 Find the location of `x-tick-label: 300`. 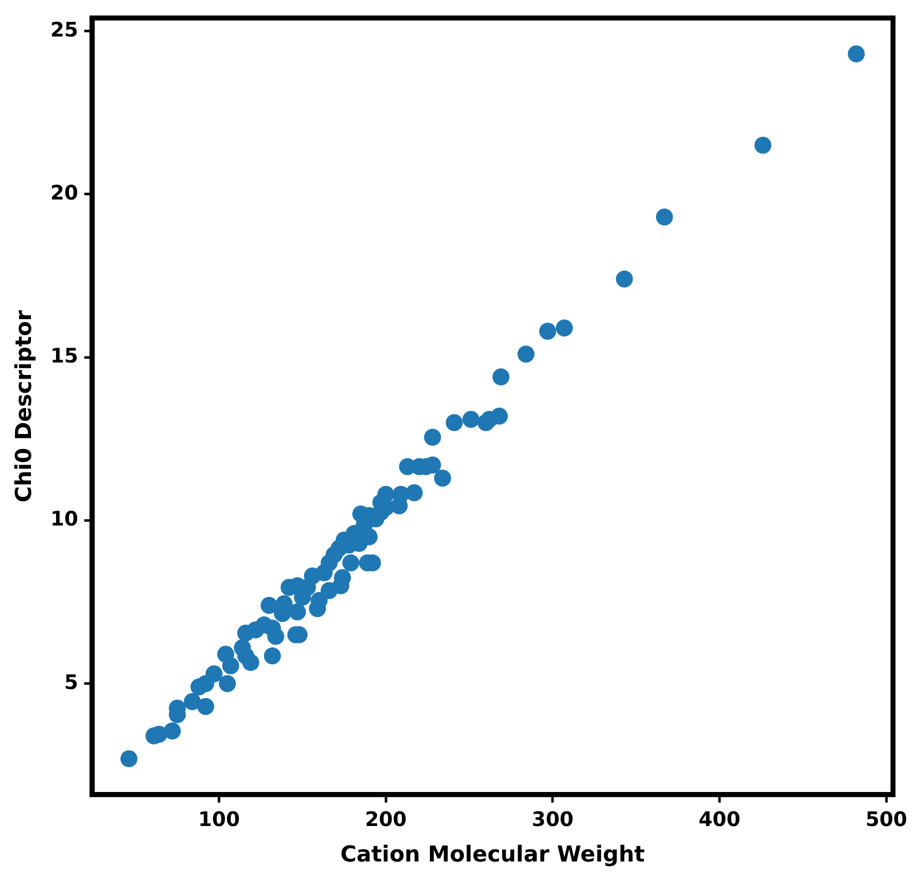

x-tick-label: 300 is located at coordinates (553, 818).